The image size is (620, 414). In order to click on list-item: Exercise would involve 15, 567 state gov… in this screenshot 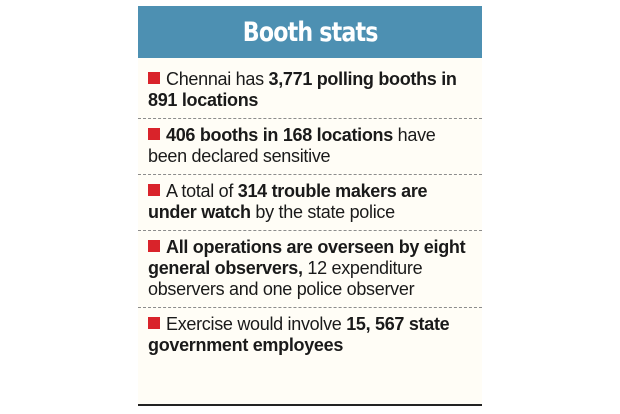, I will do `click(310, 335)`.